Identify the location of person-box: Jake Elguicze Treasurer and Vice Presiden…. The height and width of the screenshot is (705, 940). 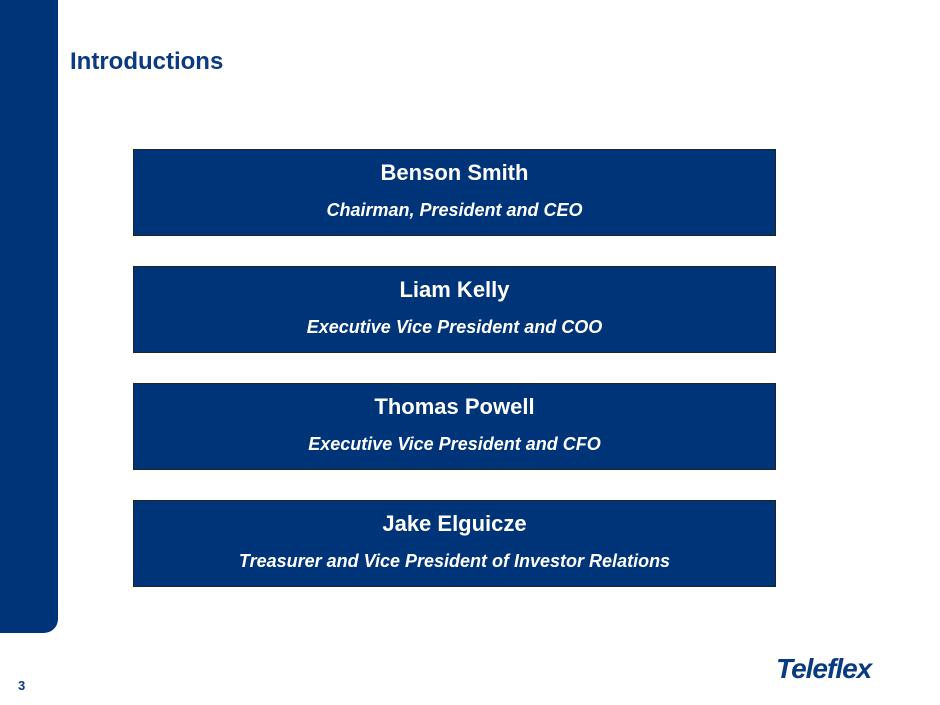
(454, 543).